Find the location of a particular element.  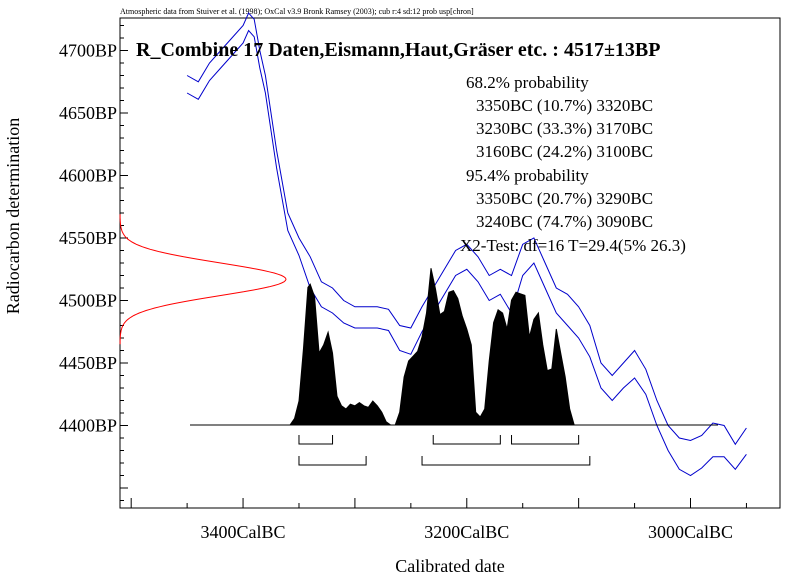

y-tick-label: 4650BP is located at coordinates (88, 113).